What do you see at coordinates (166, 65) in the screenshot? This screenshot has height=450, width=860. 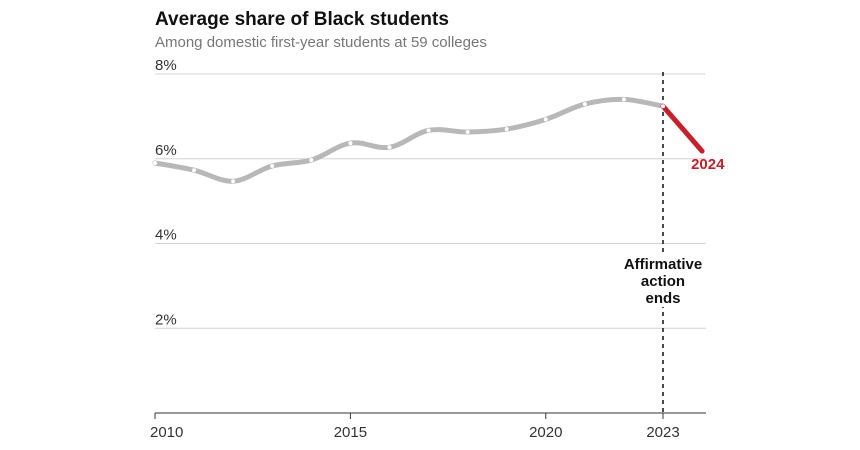 I see `y-tick-label: 8%` at bounding box center [166, 65].